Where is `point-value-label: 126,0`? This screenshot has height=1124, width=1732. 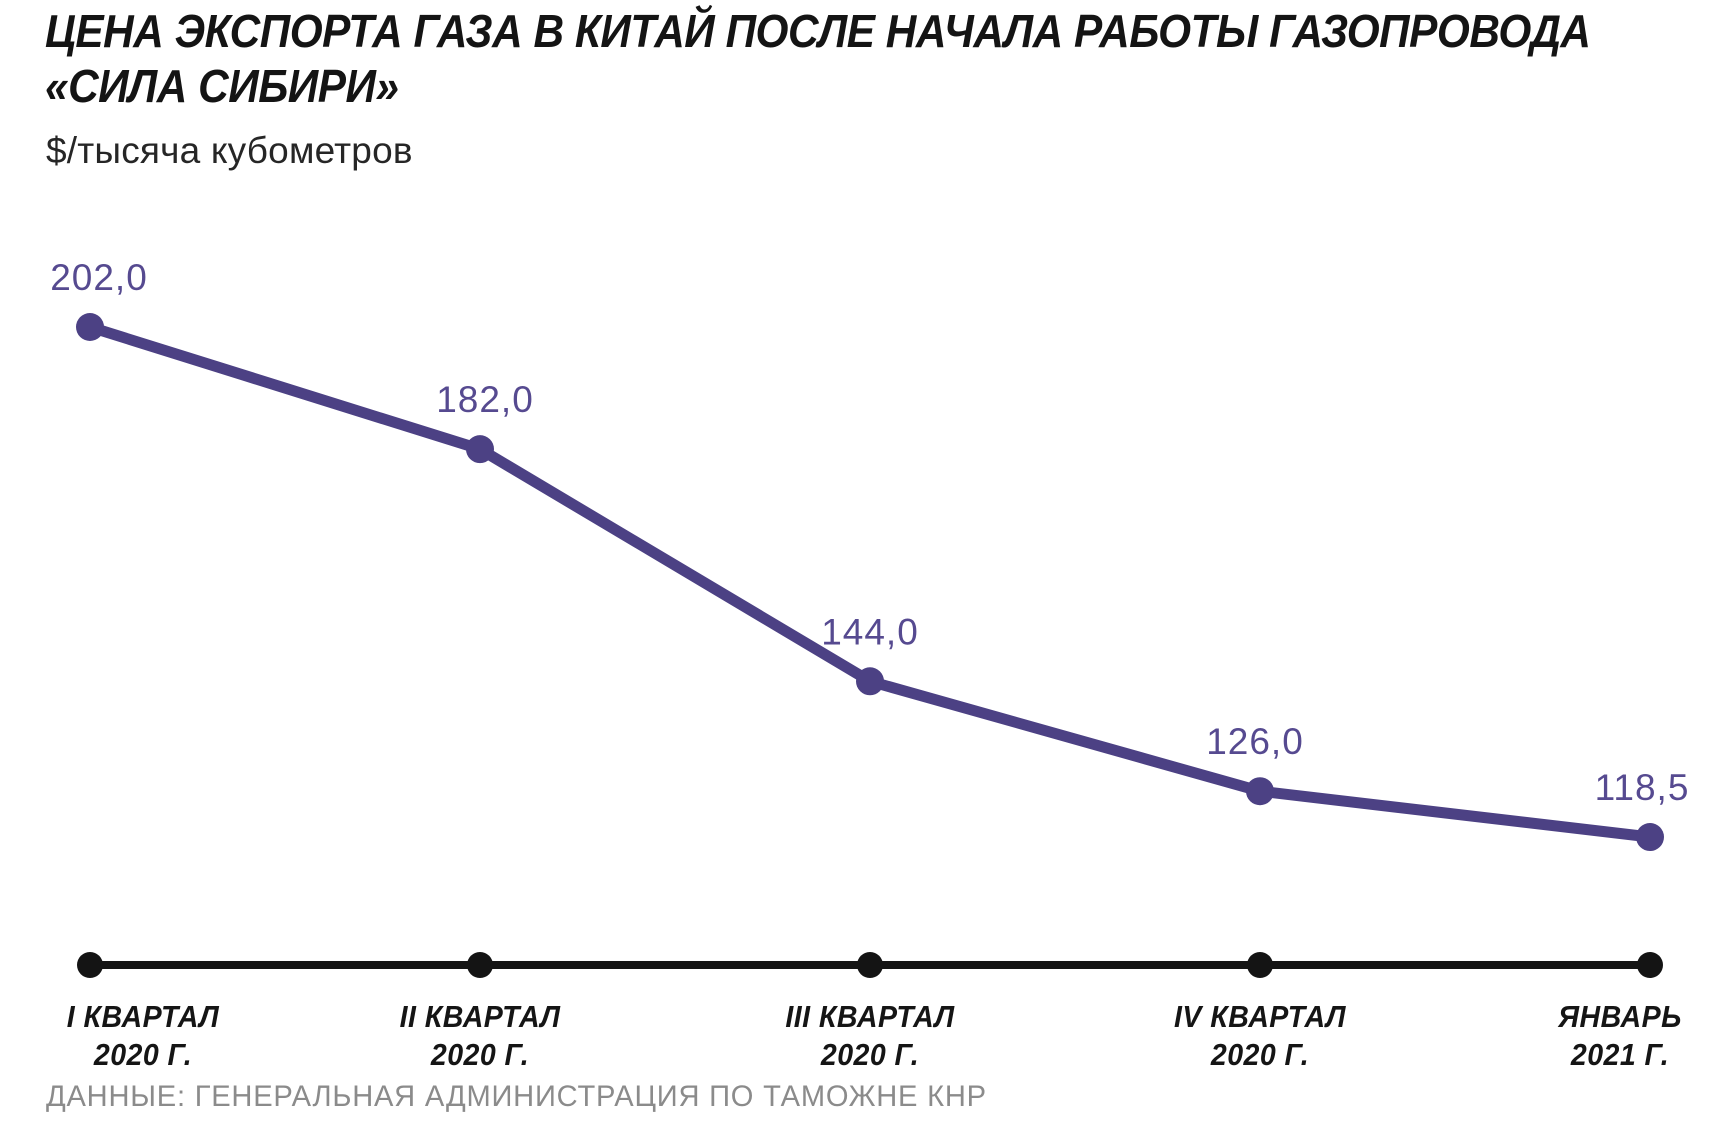 point-value-label: 126,0 is located at coordinates (1255, 741).